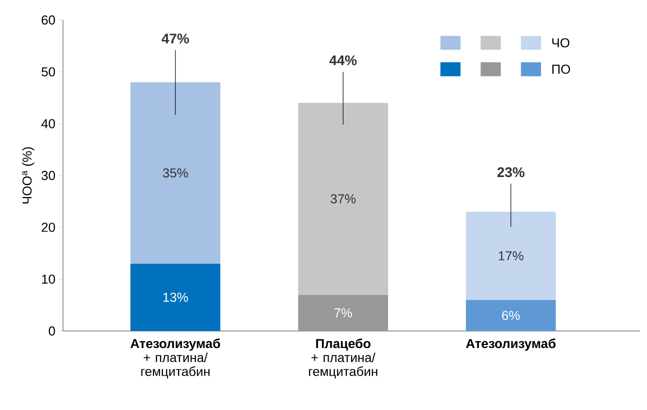  What do you see at coordinates (175, 358) in the screenshot?
I see `x-tick-label: Атезолизумаб + платина/ гемцитабин` at bounding box center [175, 358].